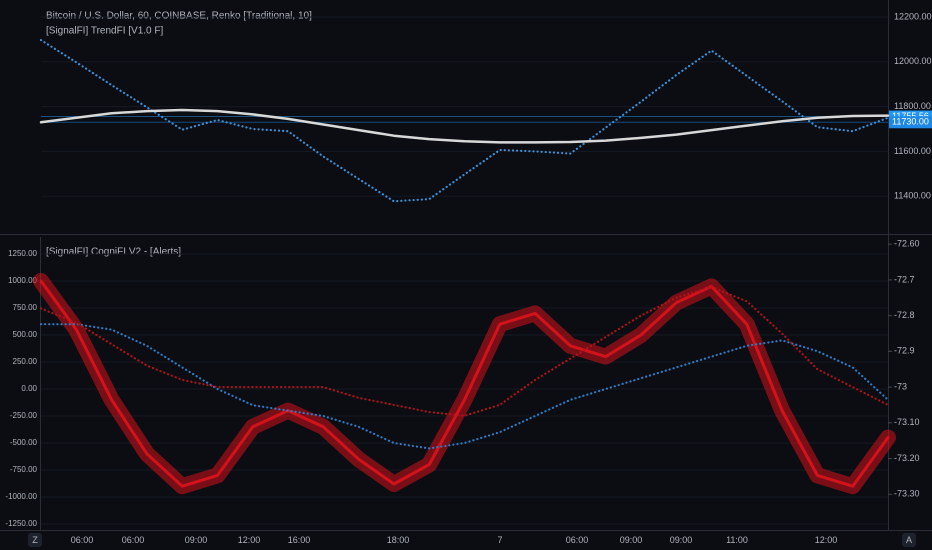 The height and width of the screenshot is (550, 932). I want to click on indicator-title: [SignalFI] TrendFI [V1.0 F], so click(104, 31).